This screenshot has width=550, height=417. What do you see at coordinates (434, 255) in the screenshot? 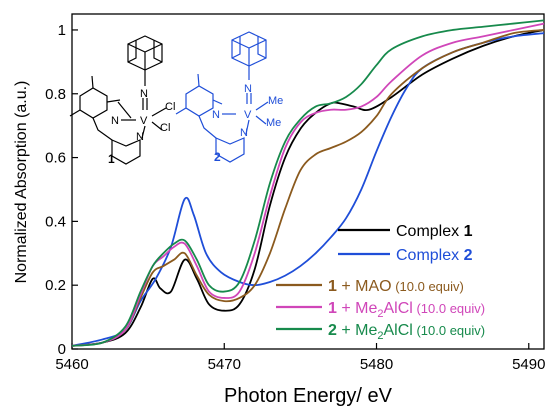
I see `legend-label-2: Complex 2` at bounding box center [434, 255].